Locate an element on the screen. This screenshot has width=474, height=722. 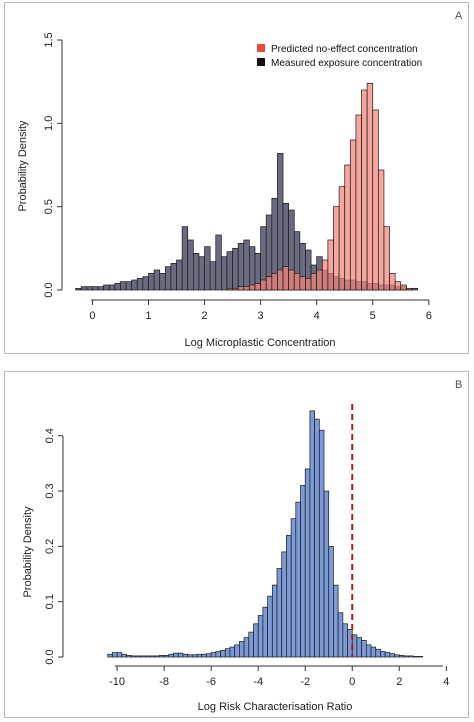
y-axis-title: Probability Density is located at coordinates (23, 166).